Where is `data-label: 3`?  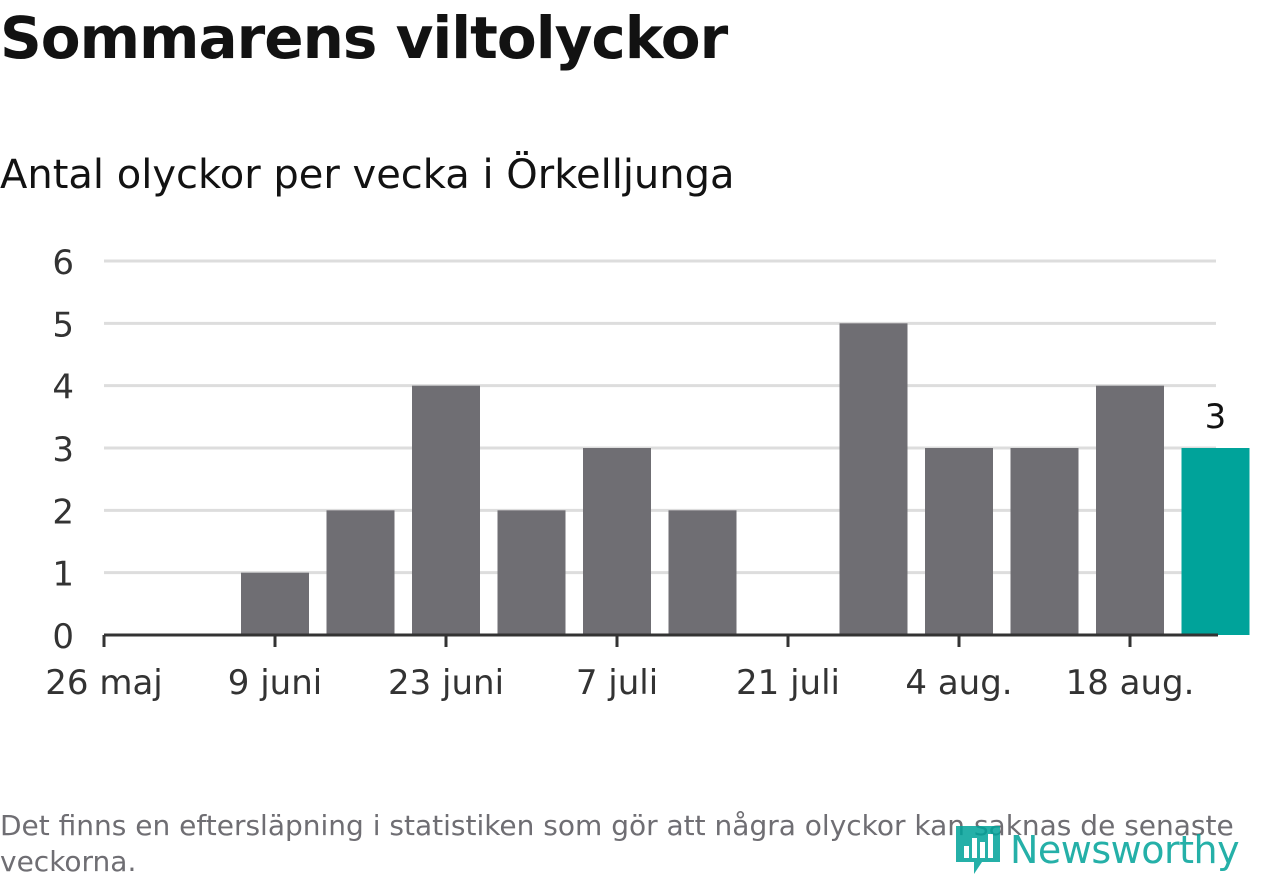 data-label: 3 is located at coordinates (1216, 417).